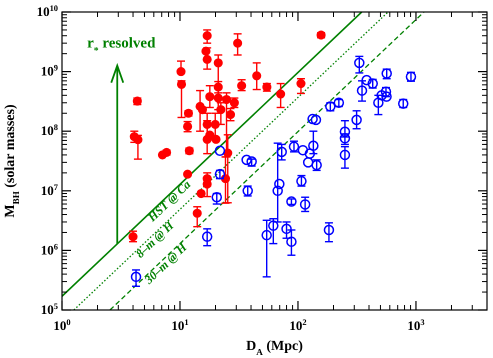 This screenshot has width=493, height=358. I want to click on y-tick-label: 10$^{8}$, so click(49, 130).